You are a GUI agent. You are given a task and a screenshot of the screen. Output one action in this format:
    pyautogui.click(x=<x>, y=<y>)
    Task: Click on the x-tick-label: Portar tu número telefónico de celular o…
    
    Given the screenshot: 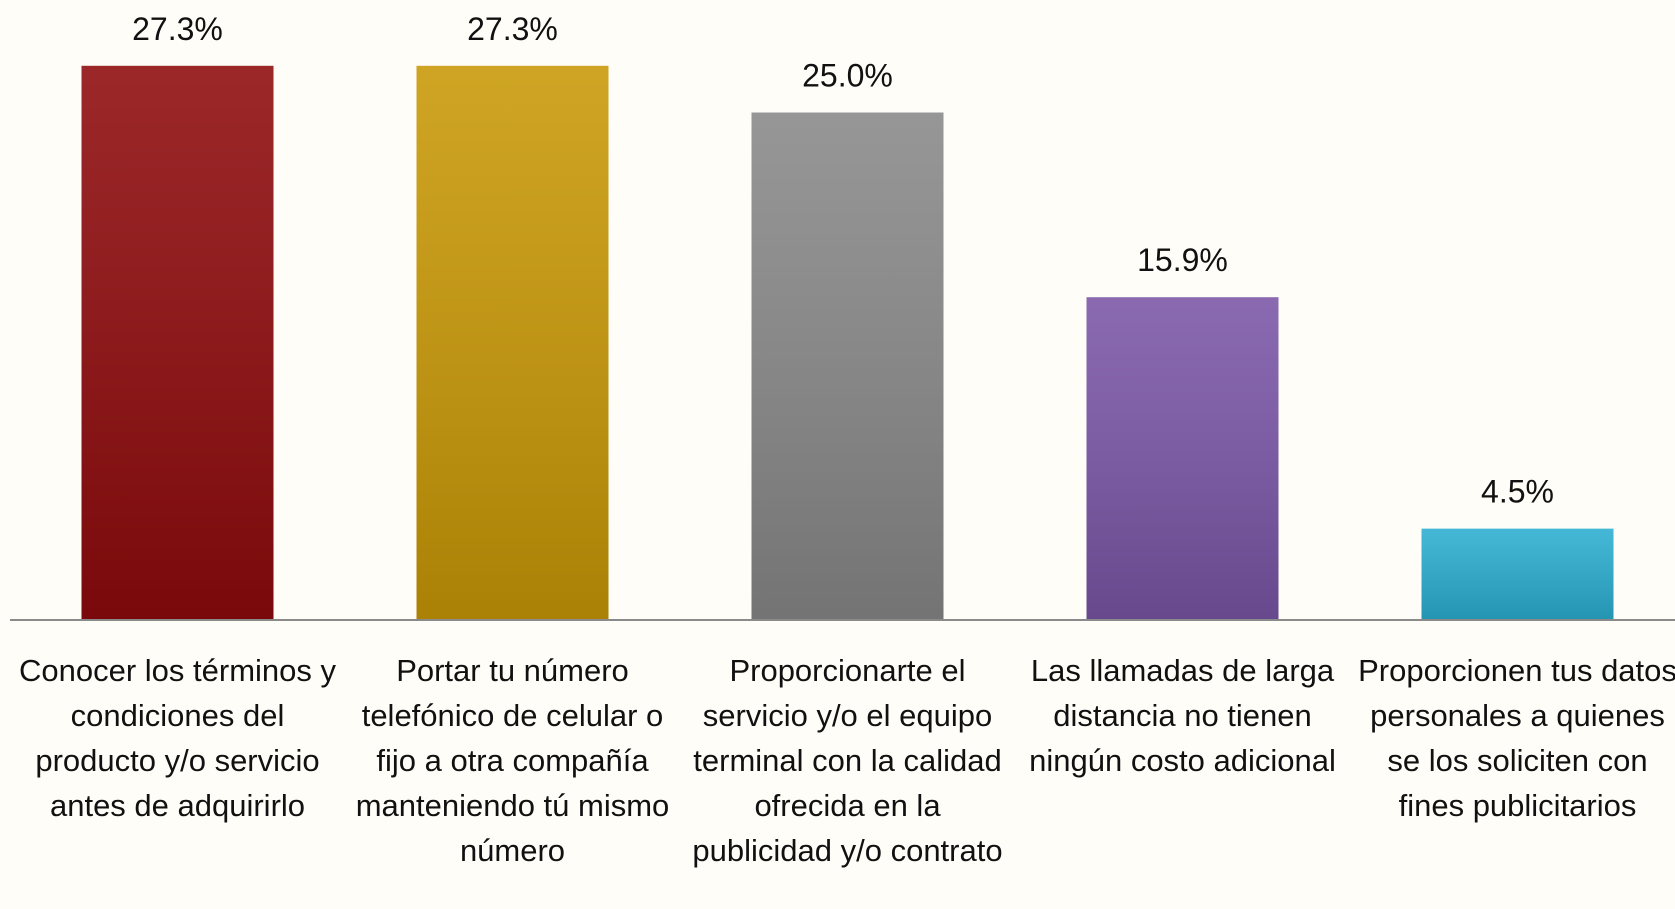 What is the action you would take?
    pyautogui.click(x=512, y=760)
    